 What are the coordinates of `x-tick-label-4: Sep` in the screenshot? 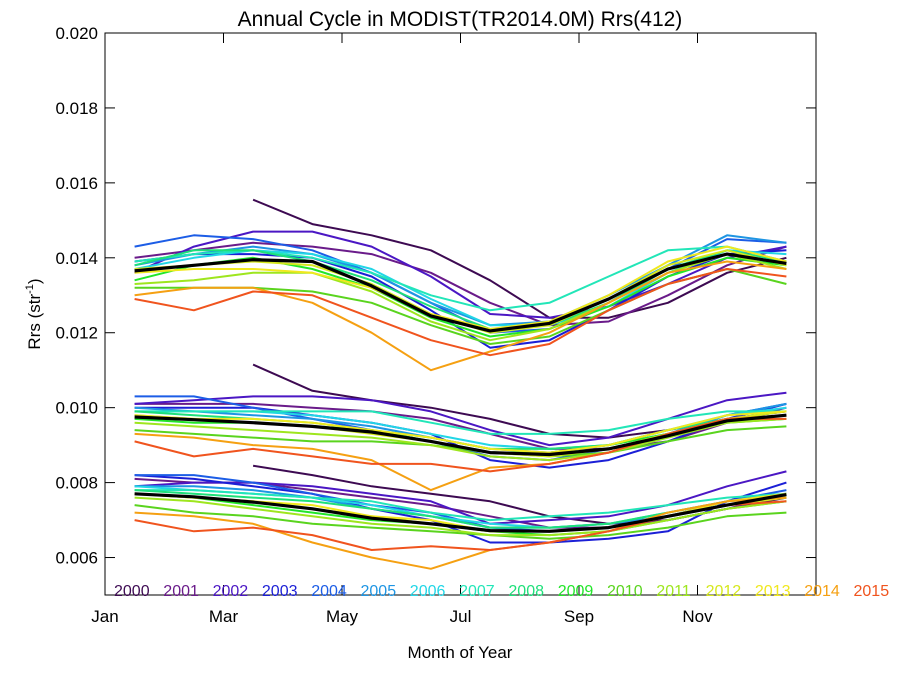 It's located at (579, 616).